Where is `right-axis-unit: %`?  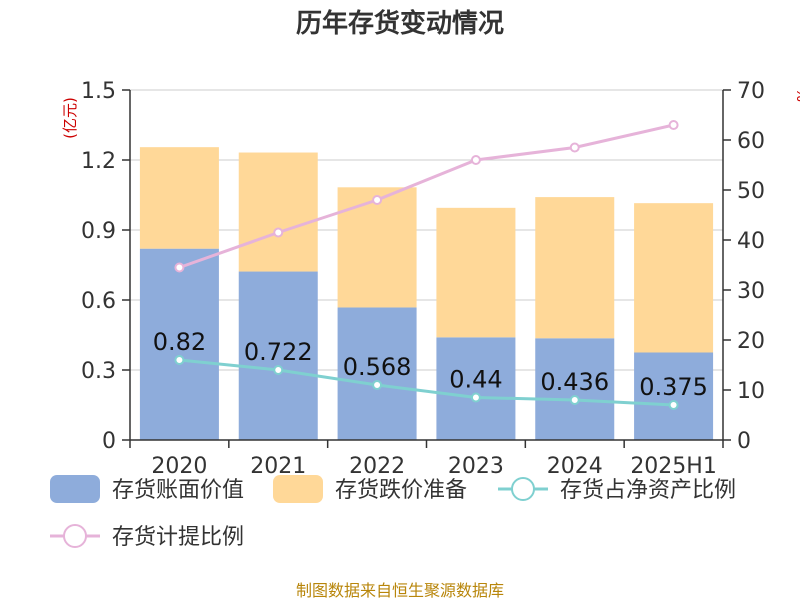 right-axis-unit: % is located at coordinates (796, 95).